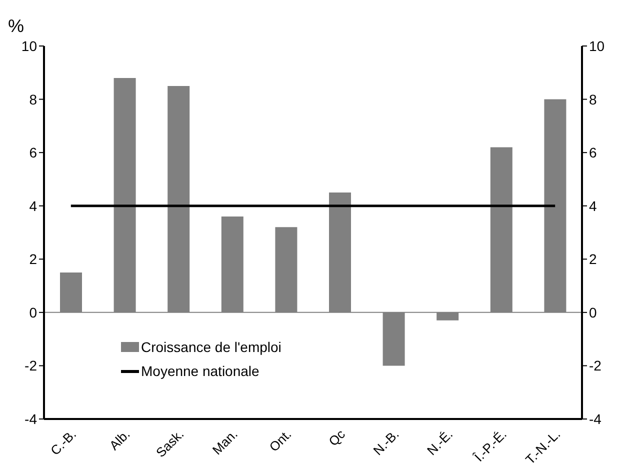 The width and height of the screenshot is (626, 472). I want to click on x-tick-label: N.-B., so click(386, 442).